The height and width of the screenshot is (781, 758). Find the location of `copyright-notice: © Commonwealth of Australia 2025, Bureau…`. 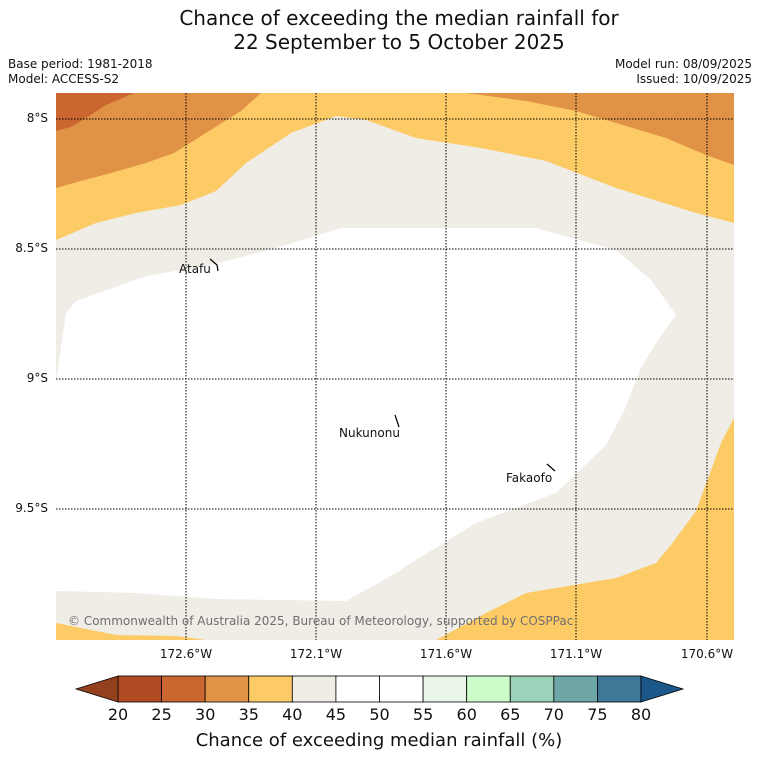

copyright-notice: © Commonwealth of Australia 2025, Bureau… is located at coordinates (321, 621).